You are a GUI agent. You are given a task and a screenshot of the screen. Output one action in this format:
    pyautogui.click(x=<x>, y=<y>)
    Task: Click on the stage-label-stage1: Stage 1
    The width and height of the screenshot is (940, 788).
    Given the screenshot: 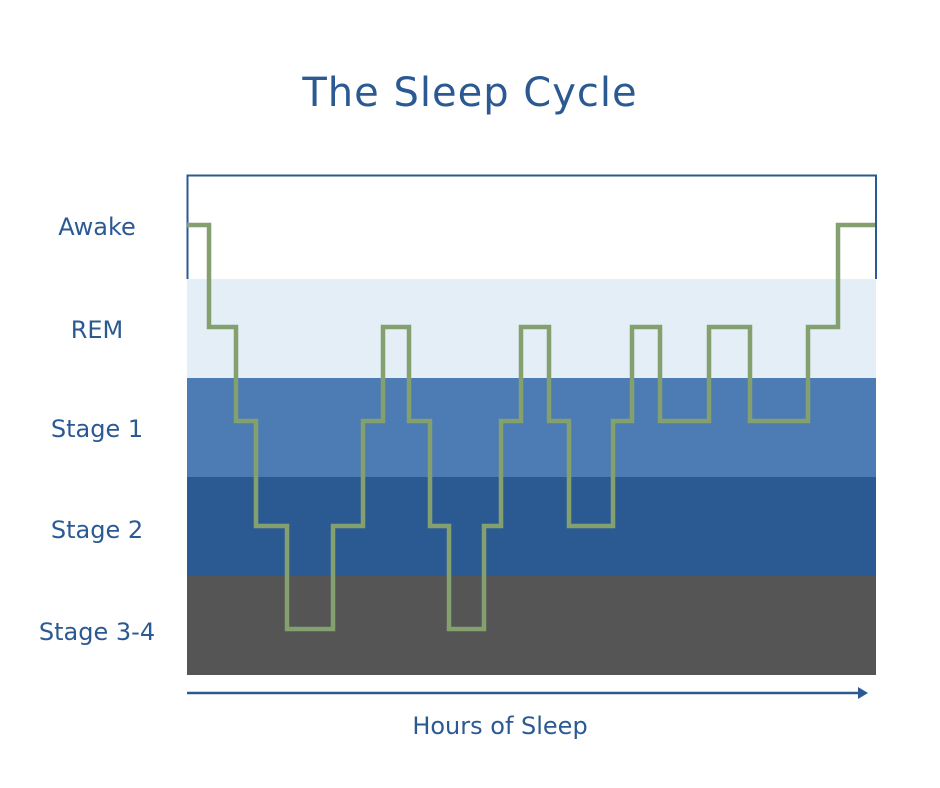 What is the action you would take?
    pyautogui.click(x=97, y=429)
    